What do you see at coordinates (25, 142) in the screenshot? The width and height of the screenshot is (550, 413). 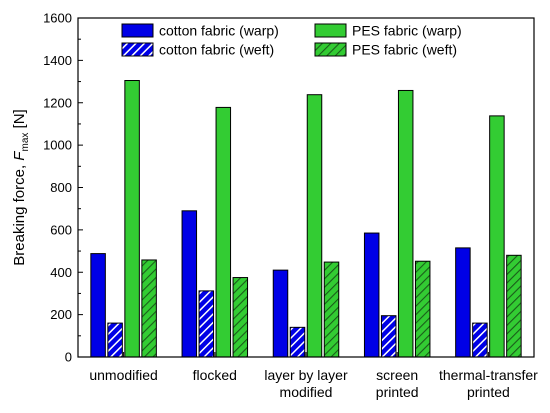 I see `y-axis-title-subscript: max` at bounding box center [25, 142].